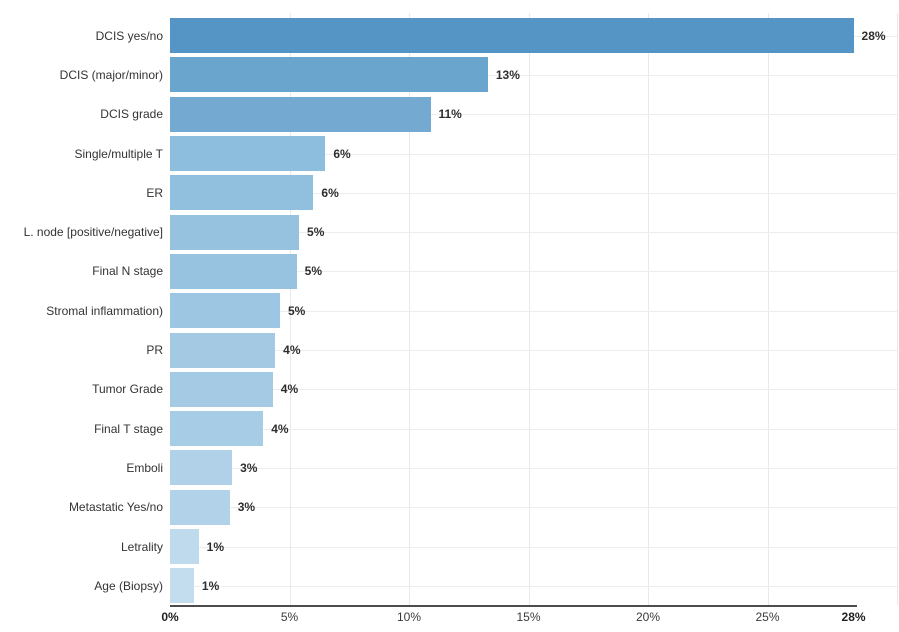  What do you see at coordinates (154, 192) in the screenshot?
I see `bar-category-label: ER` at bounding box center [154, 192].